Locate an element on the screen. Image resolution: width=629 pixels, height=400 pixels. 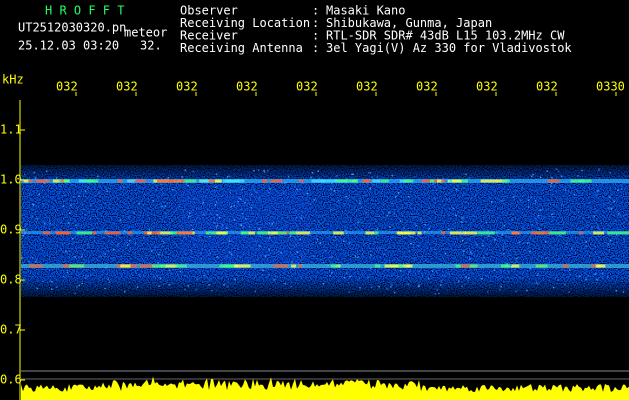
y-tick-label: 1.0 is located at coordinates (11, 180).